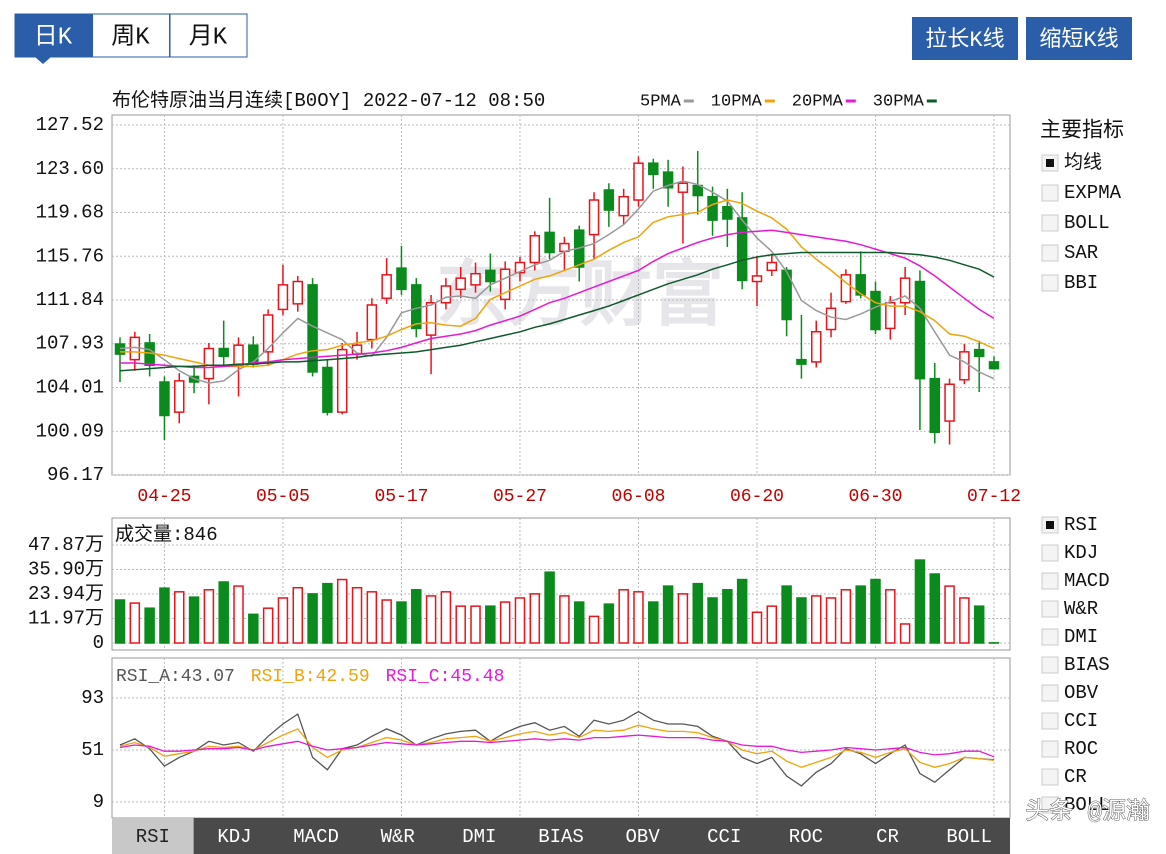 This screenshot has width=1166, height=854. I want to click on x-tick-label: 05-17, so click(401, 497).